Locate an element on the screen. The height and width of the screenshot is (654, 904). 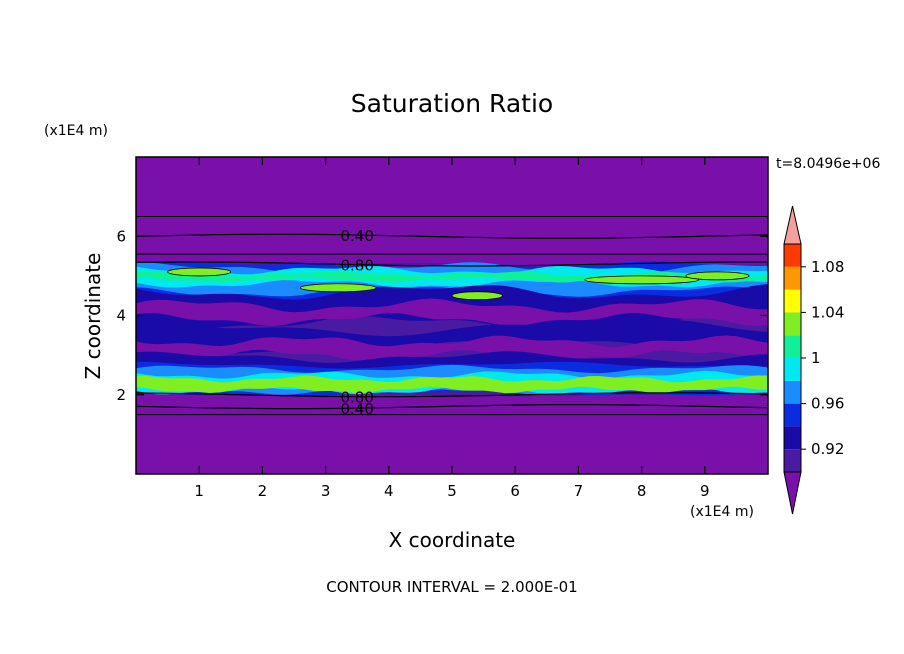
x-tick-label: 7 is located at coordinates (579, 491).